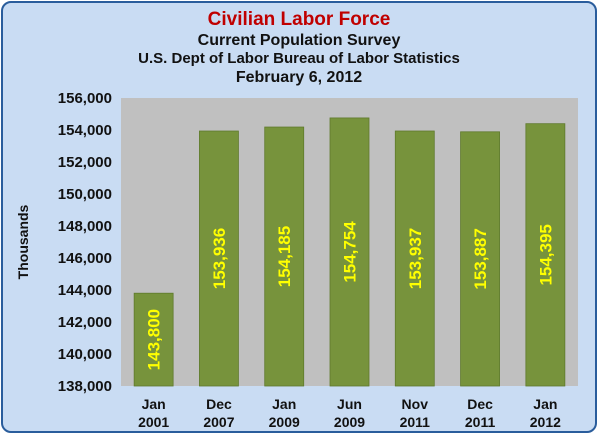  Describe the element at coordinates (349, 404) in the screenshot. I see `x-tick-label-month: Jun` at that location.